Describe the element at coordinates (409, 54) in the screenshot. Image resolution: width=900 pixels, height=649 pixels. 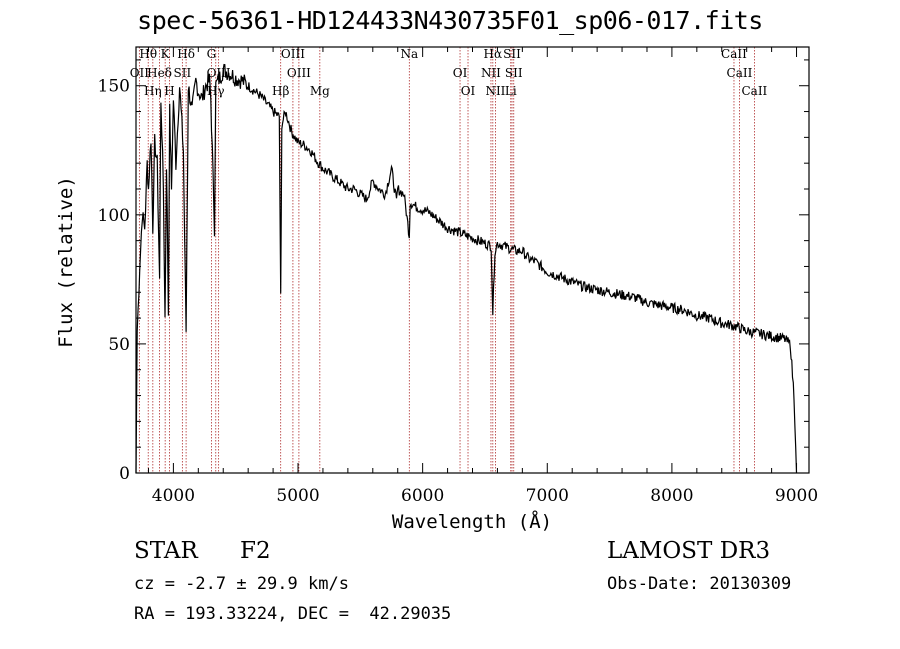
I see `line-label: Na` at that location.